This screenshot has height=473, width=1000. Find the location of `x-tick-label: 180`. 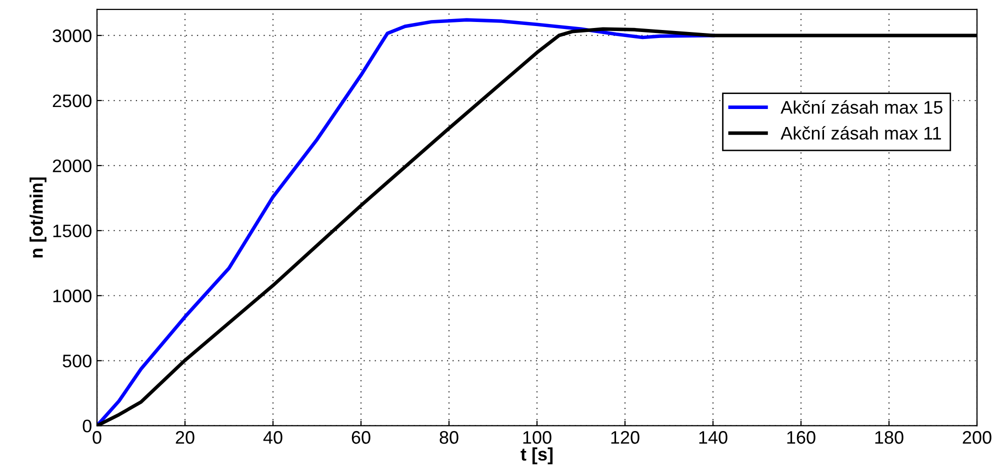

x-tick-label: 180 is located at coordinates (889, 437).